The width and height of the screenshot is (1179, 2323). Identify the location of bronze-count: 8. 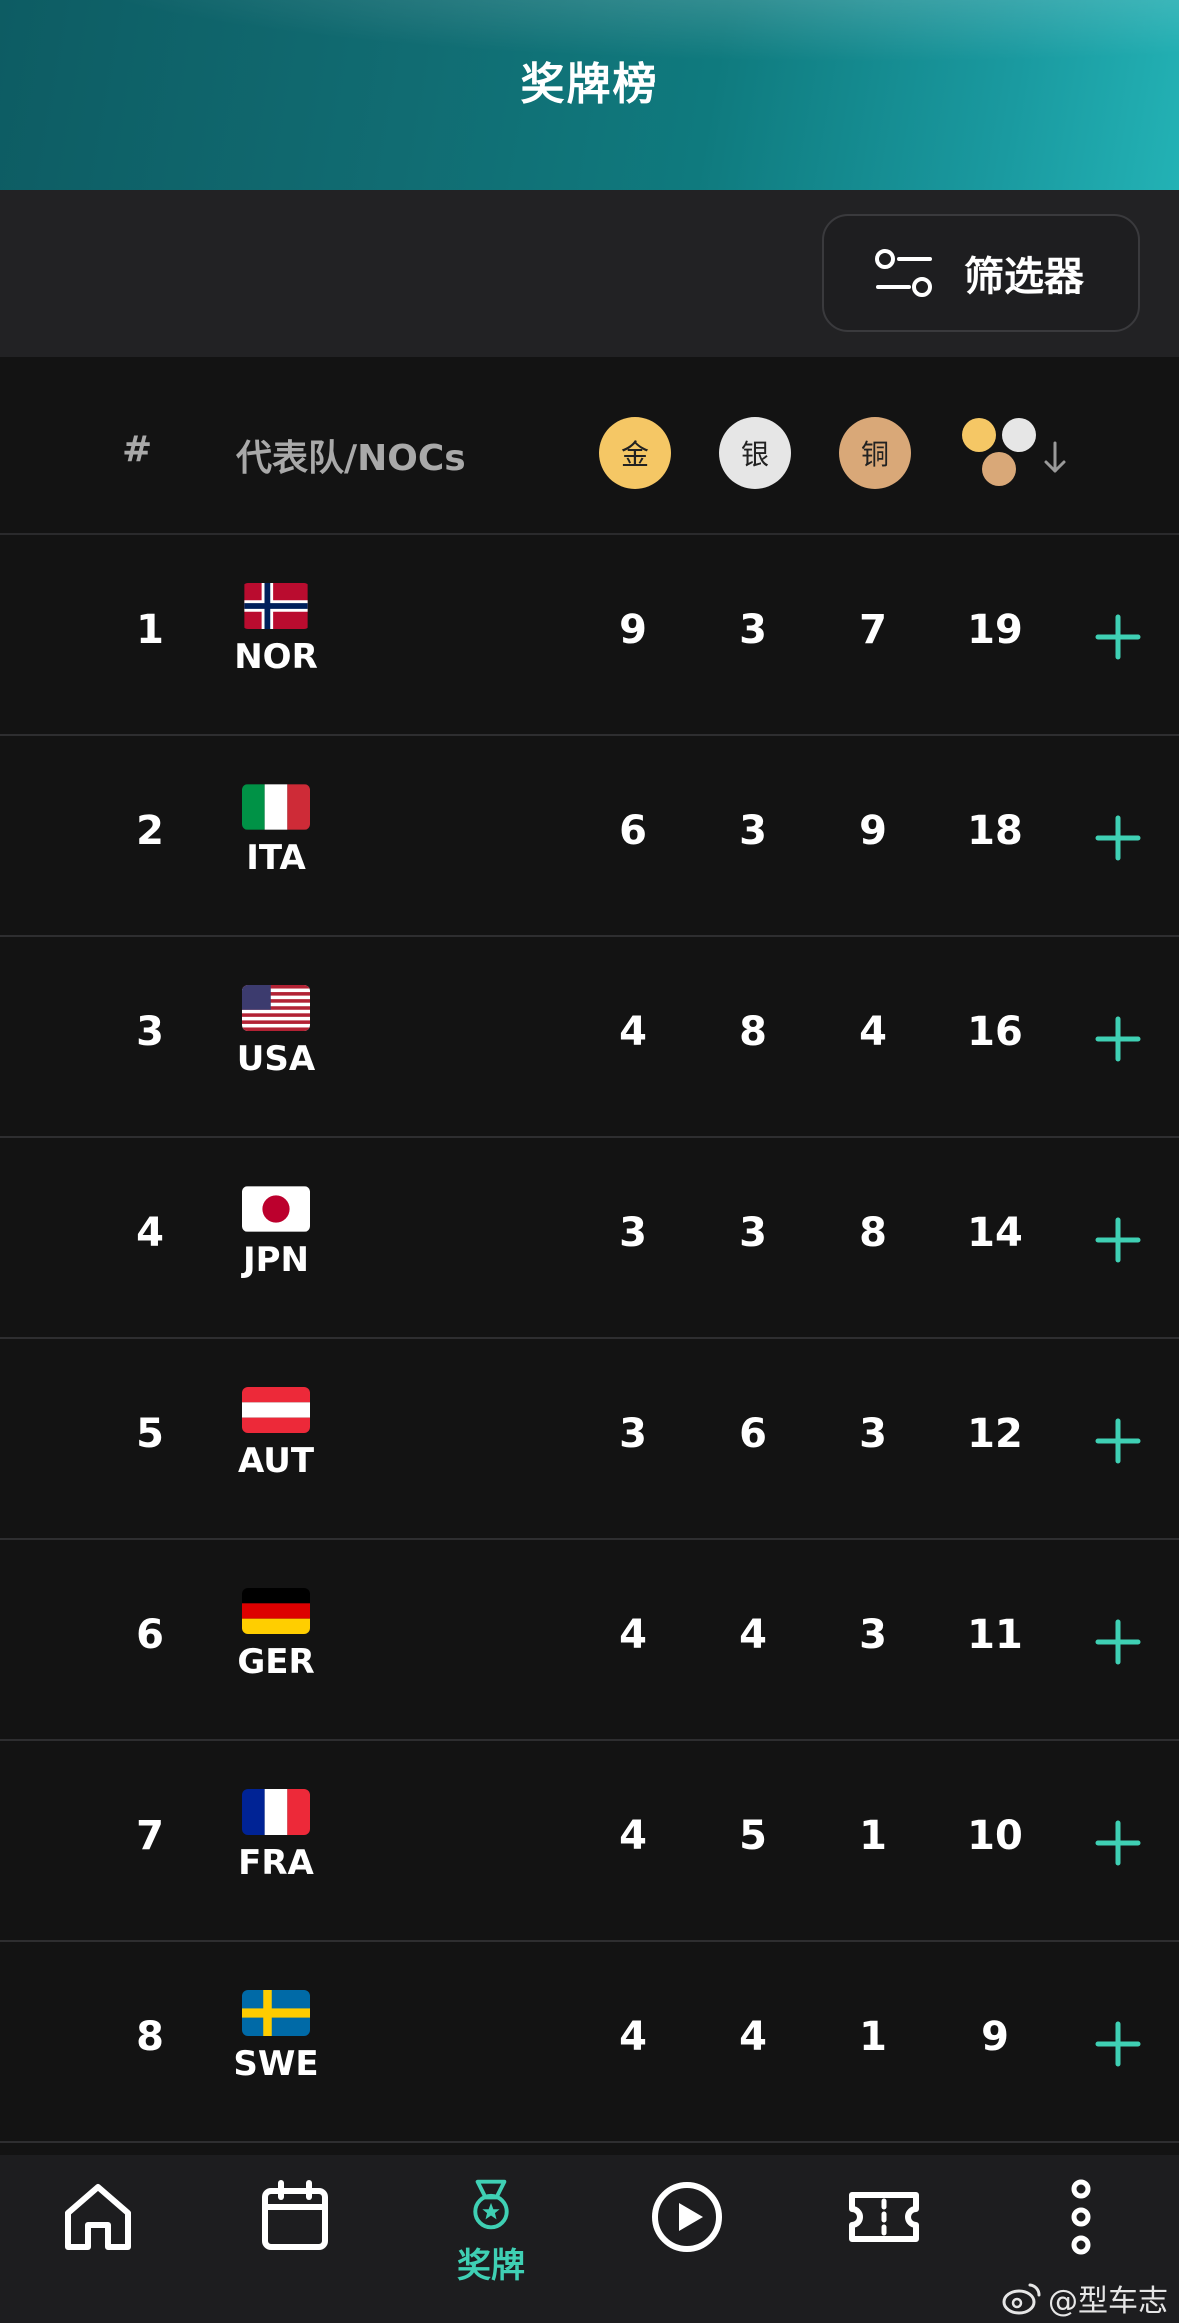
(873, 1233).